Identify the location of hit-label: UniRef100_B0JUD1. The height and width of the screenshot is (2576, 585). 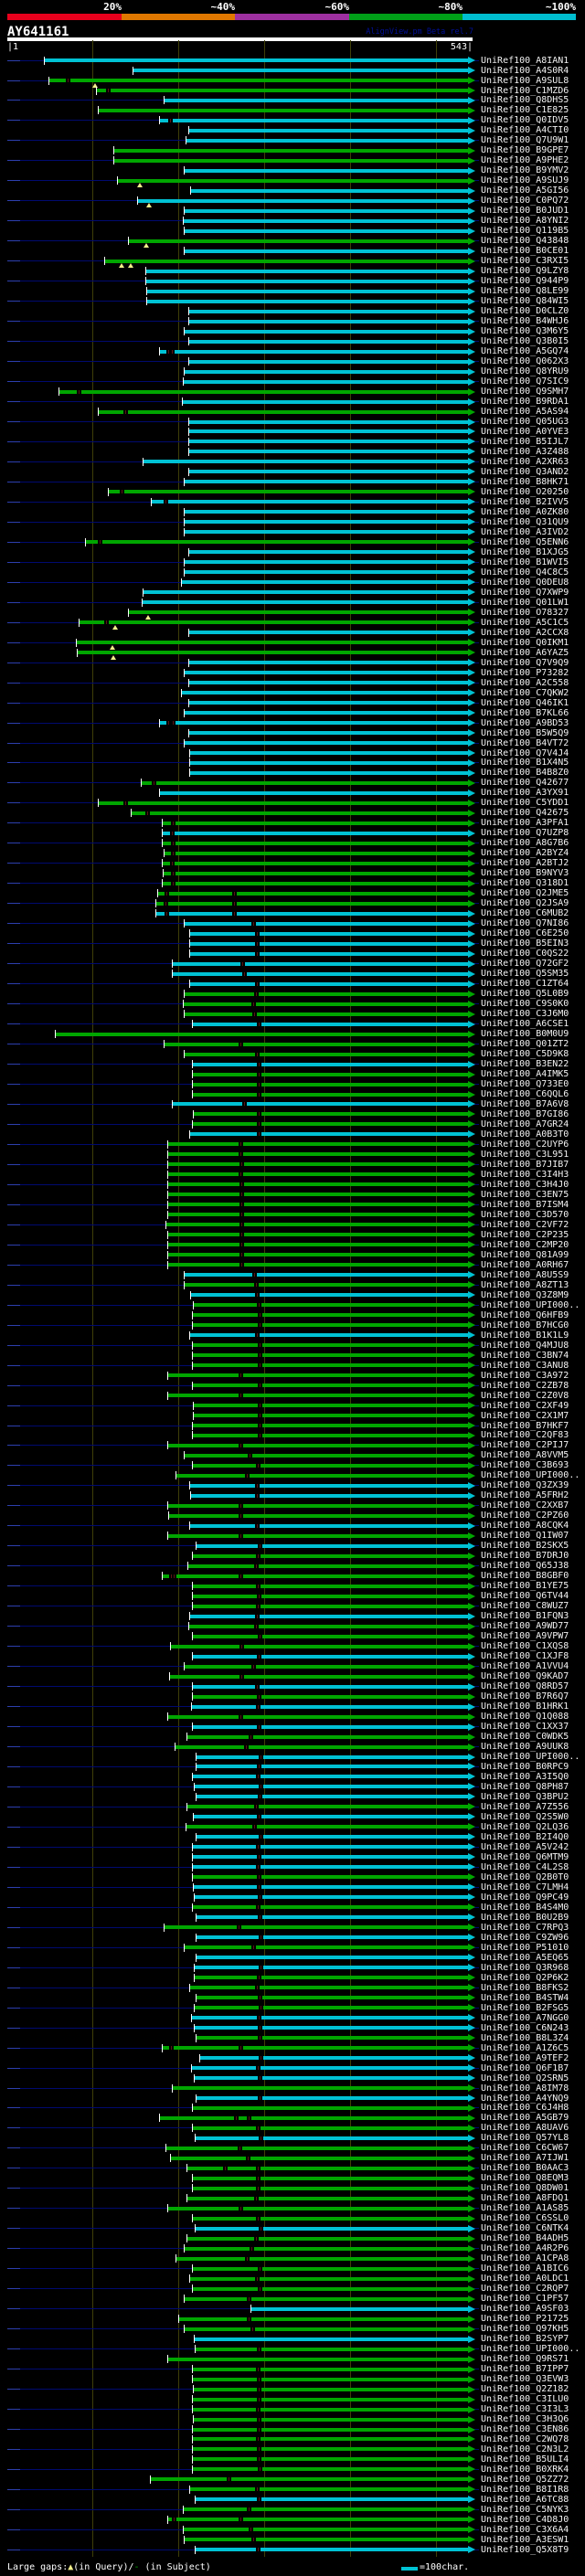
(525, 211).